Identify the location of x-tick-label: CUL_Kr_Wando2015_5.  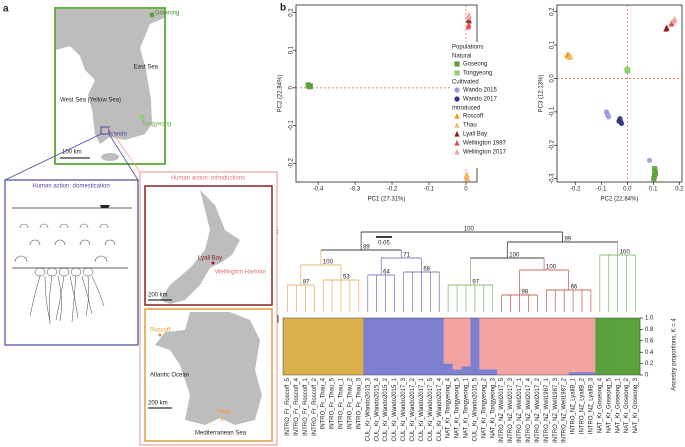
(475, 409).